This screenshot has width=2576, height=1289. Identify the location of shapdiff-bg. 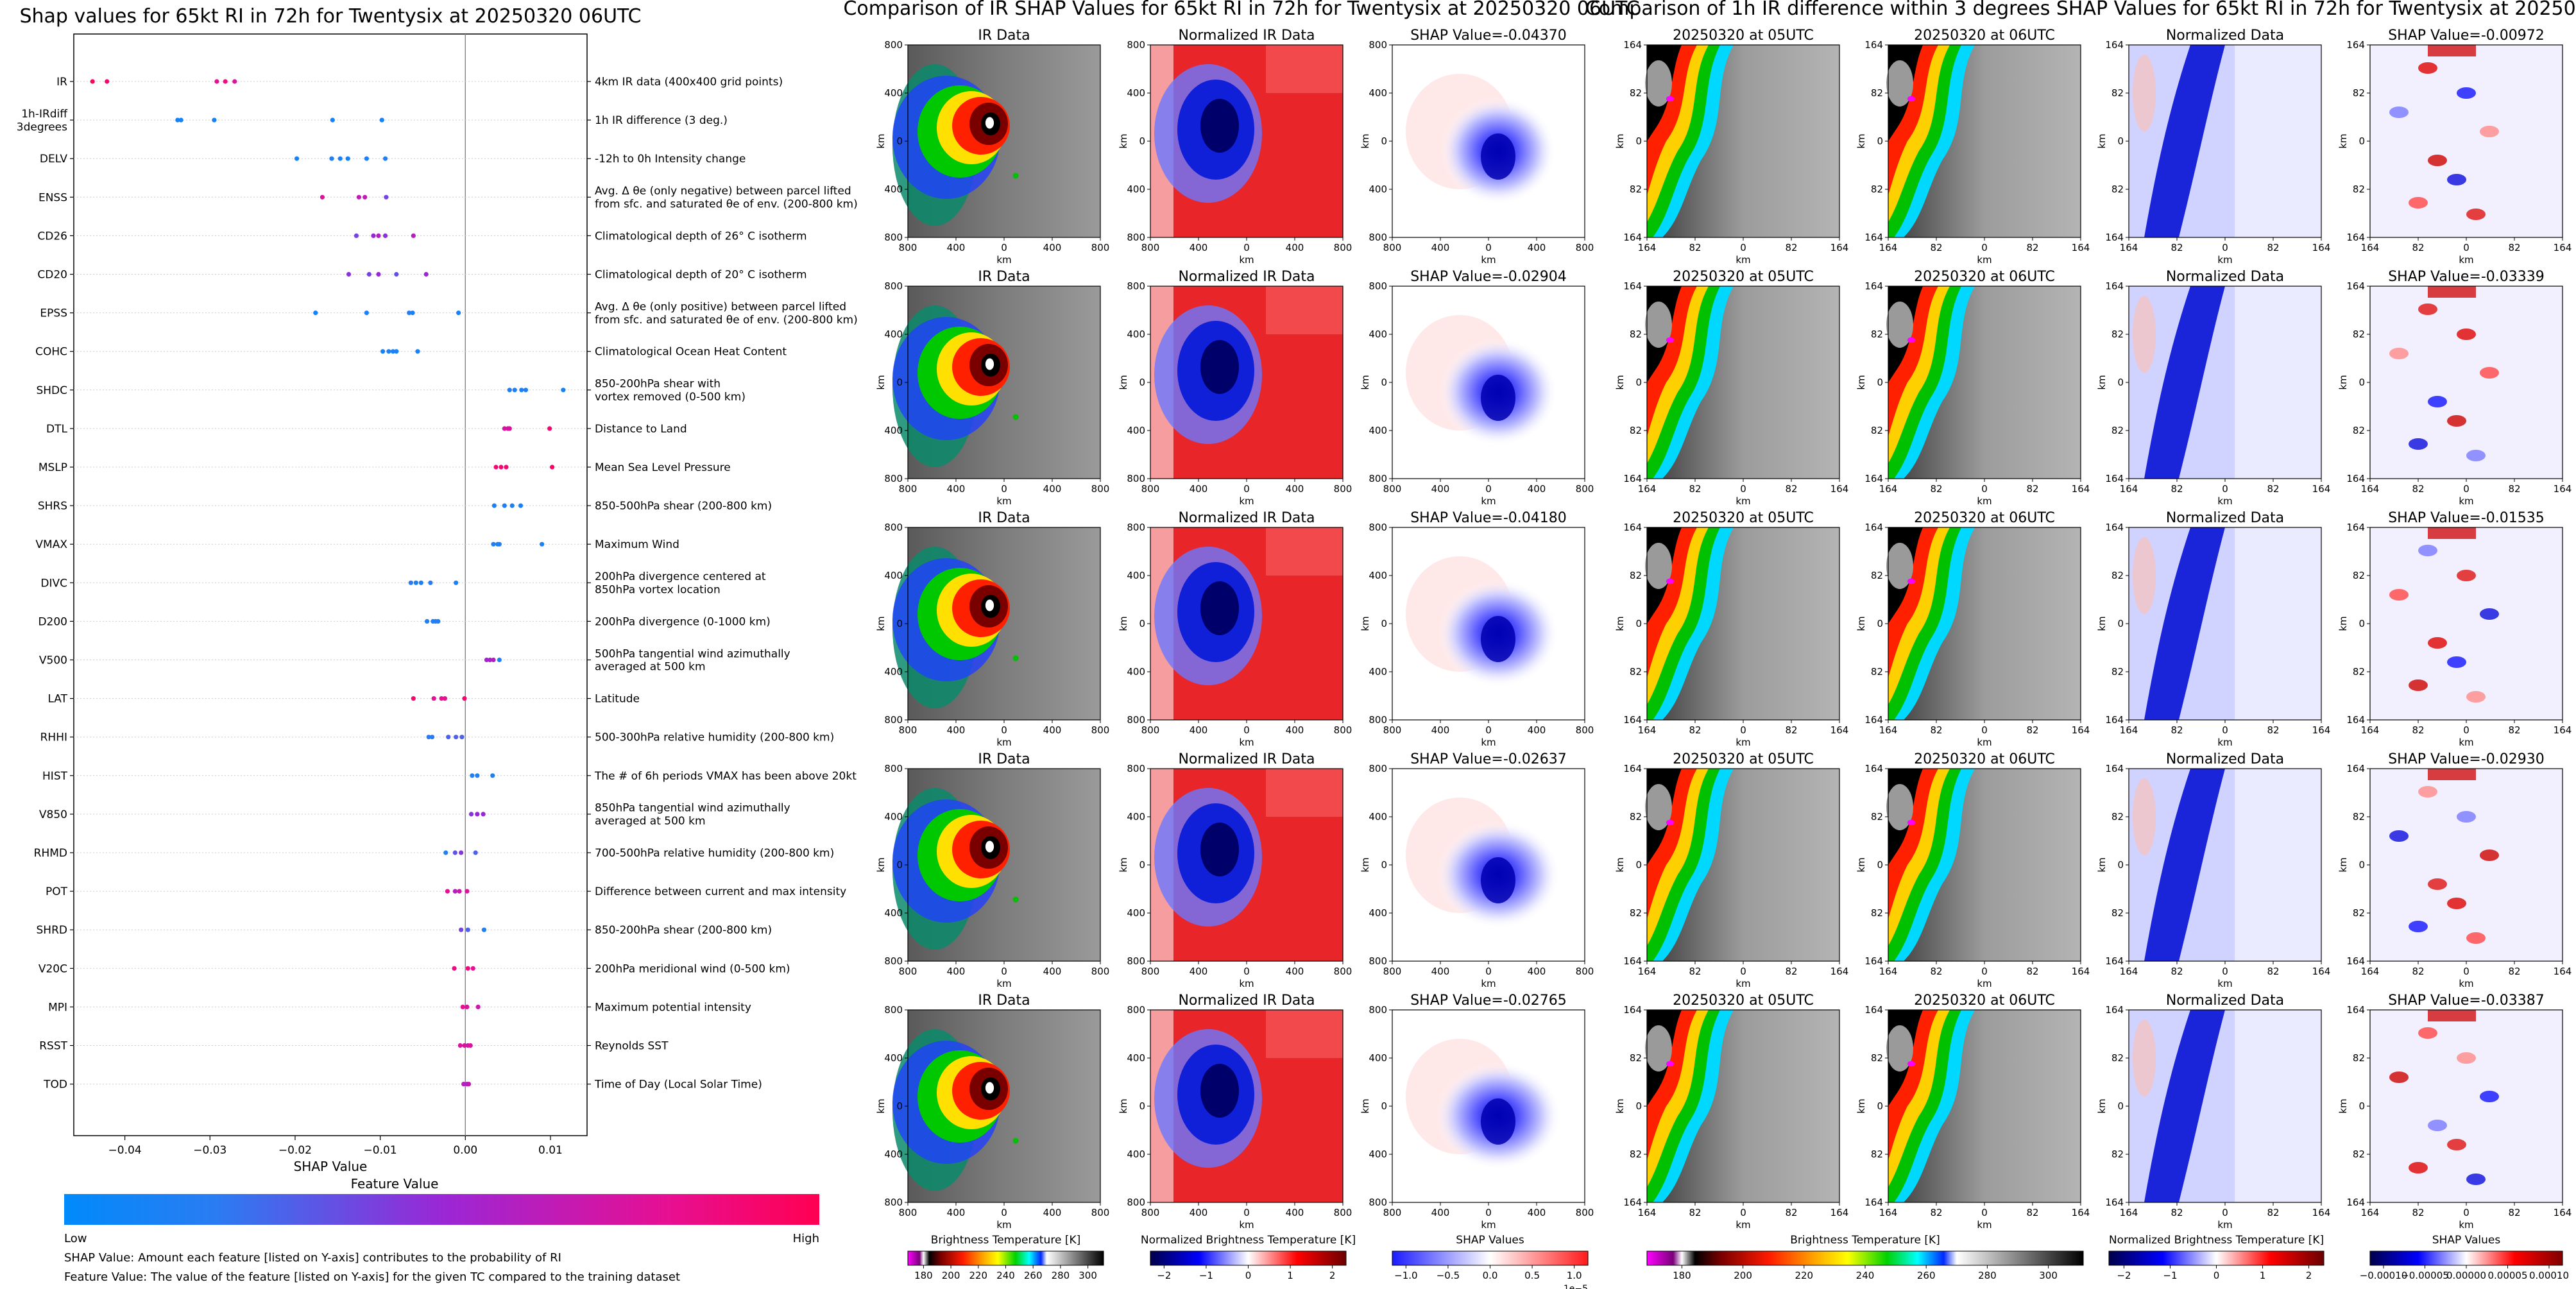
(2466, 623).